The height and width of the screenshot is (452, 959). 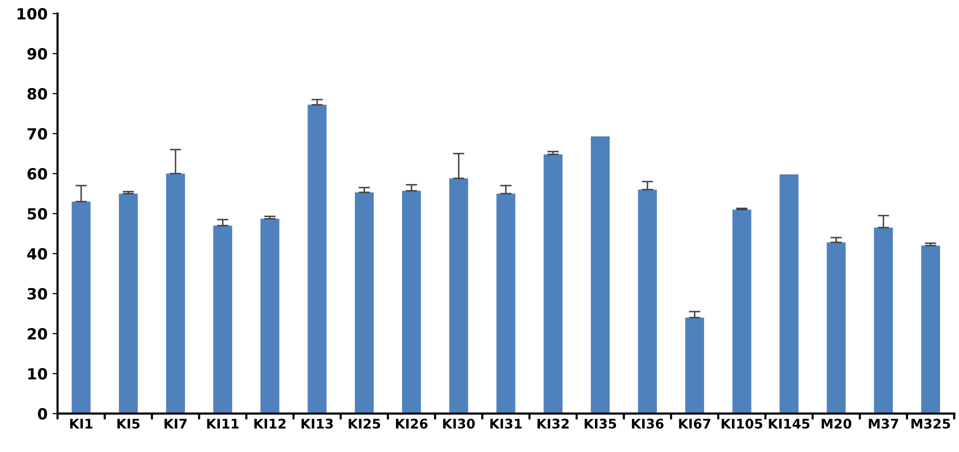 What do you see at coordinates (175, 423) in the screenshot?
I see `x-tick-label: KI7` at bounding box center [175, 423].